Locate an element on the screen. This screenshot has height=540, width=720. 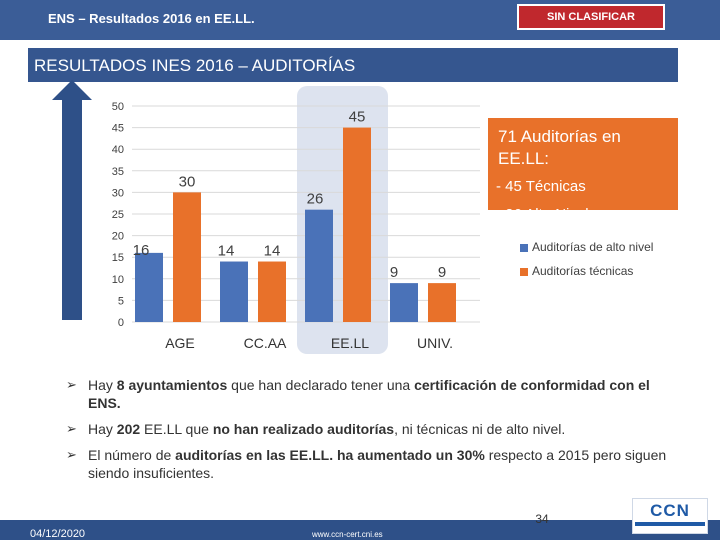
y-tick-label: 45 is located at coordinates (118, 129).